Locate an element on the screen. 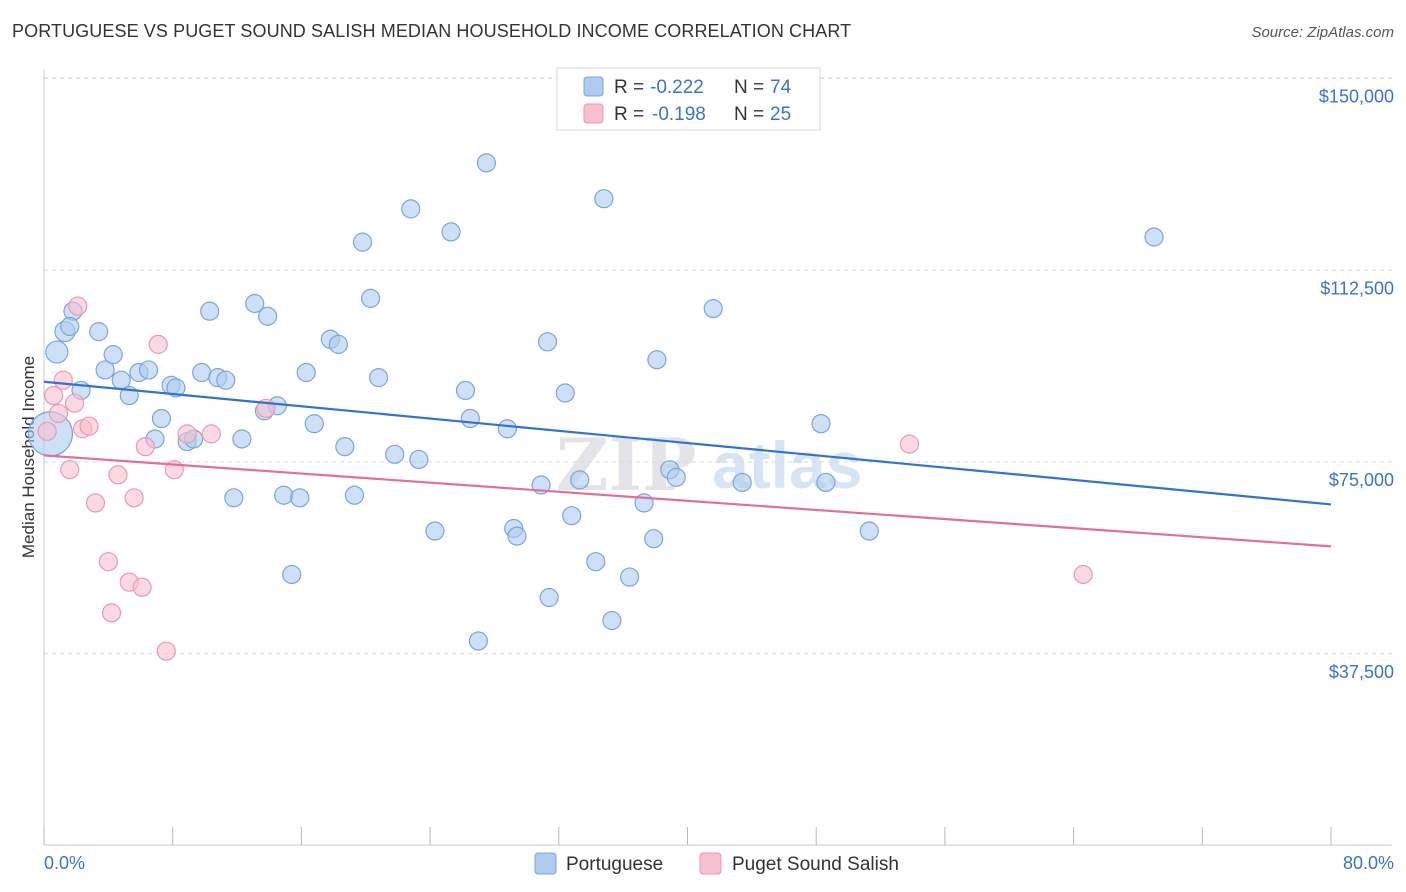  watermark-atlas: atlas is located at coordinates (787, 465).